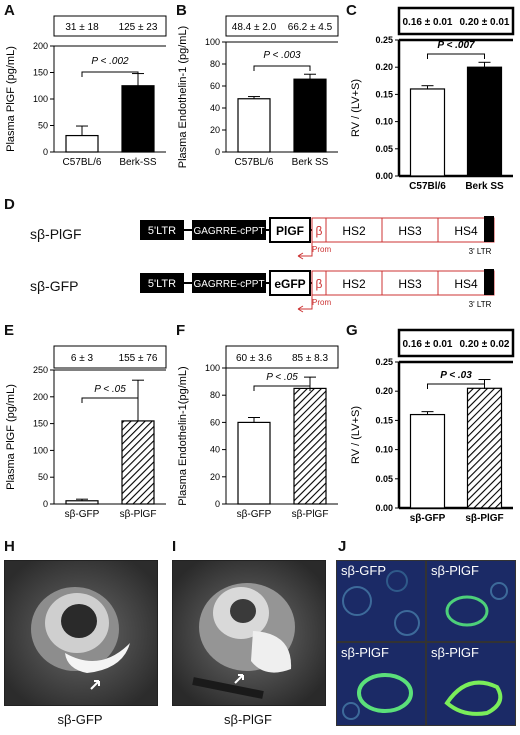  What do you see at coordinates (217, 152) in the screenshot?
I see `y-tick-label-b-0: 0` at bounding box center [217, 152].